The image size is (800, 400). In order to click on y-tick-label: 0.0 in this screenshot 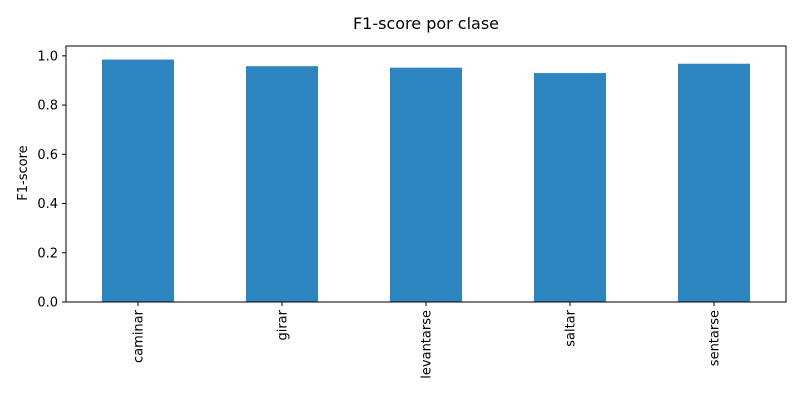, I will do `click(47, 303)`.